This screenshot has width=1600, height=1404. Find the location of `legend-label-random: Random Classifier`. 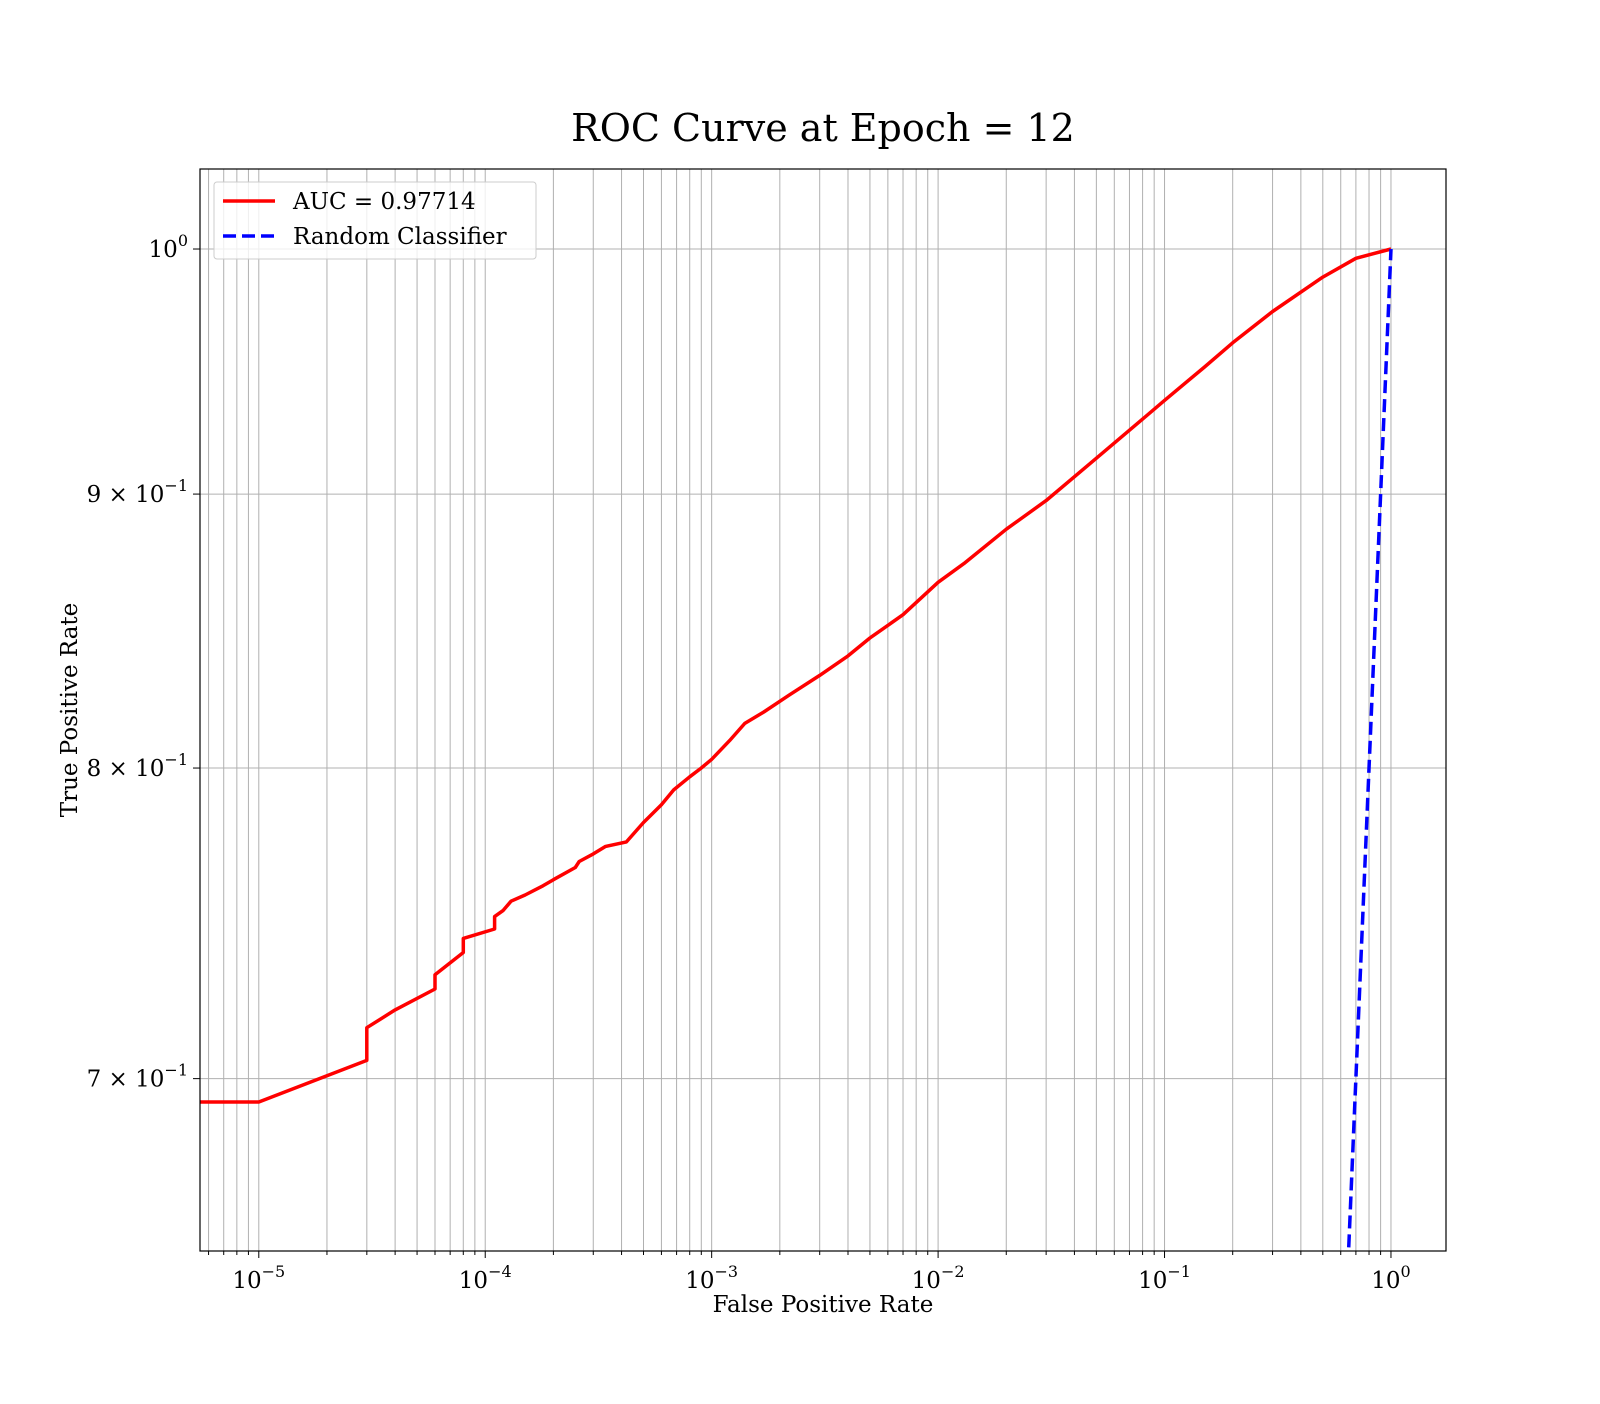

legend-label-random: Random Classifier is located at coordinates (400, 237).